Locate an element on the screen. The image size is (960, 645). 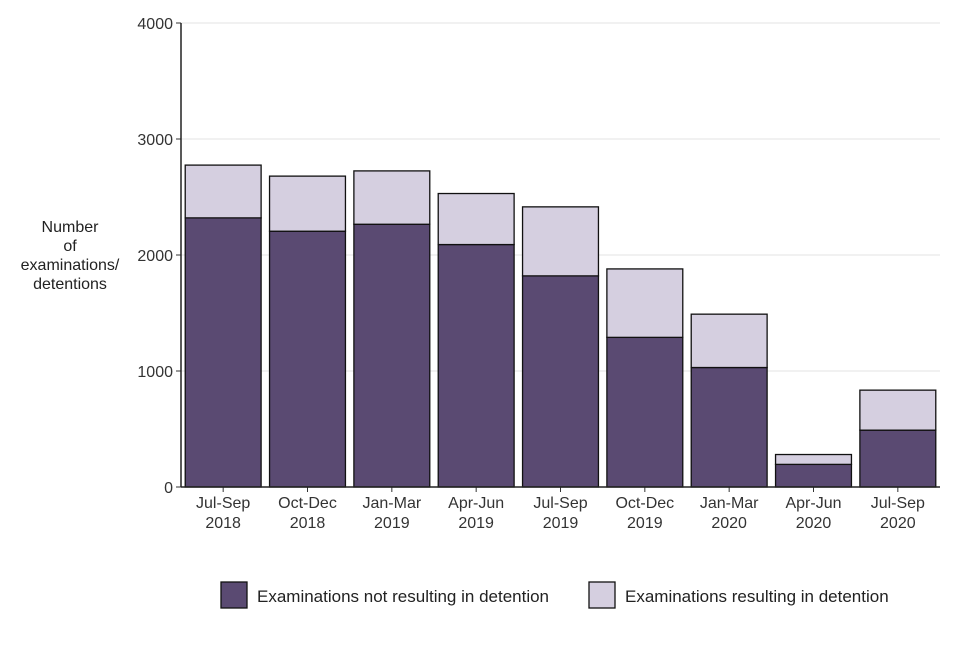
x-tick-label: Apr-Jun 2020 is located at coordinates (813, 513).